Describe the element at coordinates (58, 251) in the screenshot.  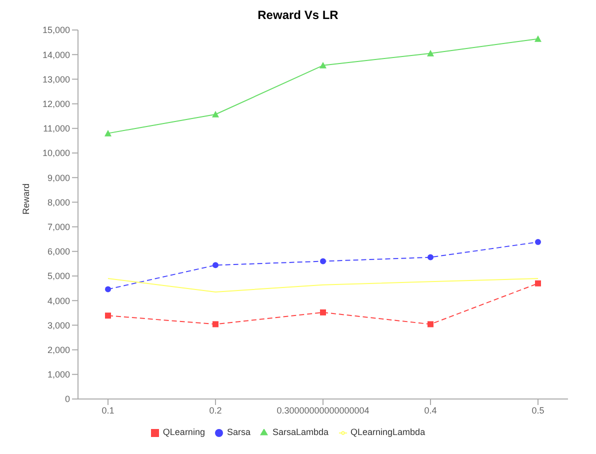
I see `y-tick-label: 6,000` at that location.